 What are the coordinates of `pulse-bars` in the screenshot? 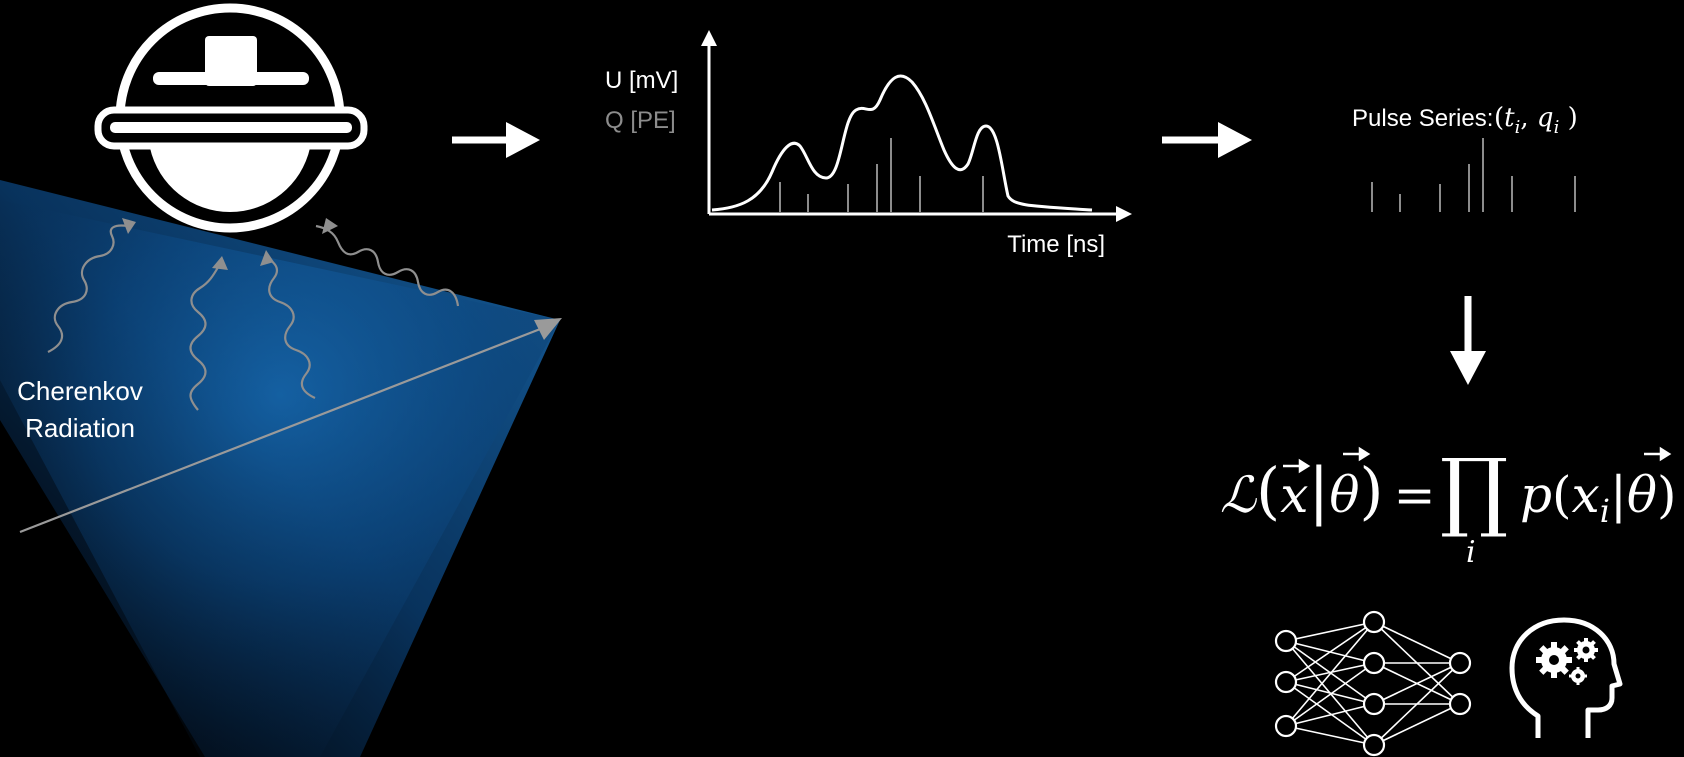 It's located at (1473, 175).